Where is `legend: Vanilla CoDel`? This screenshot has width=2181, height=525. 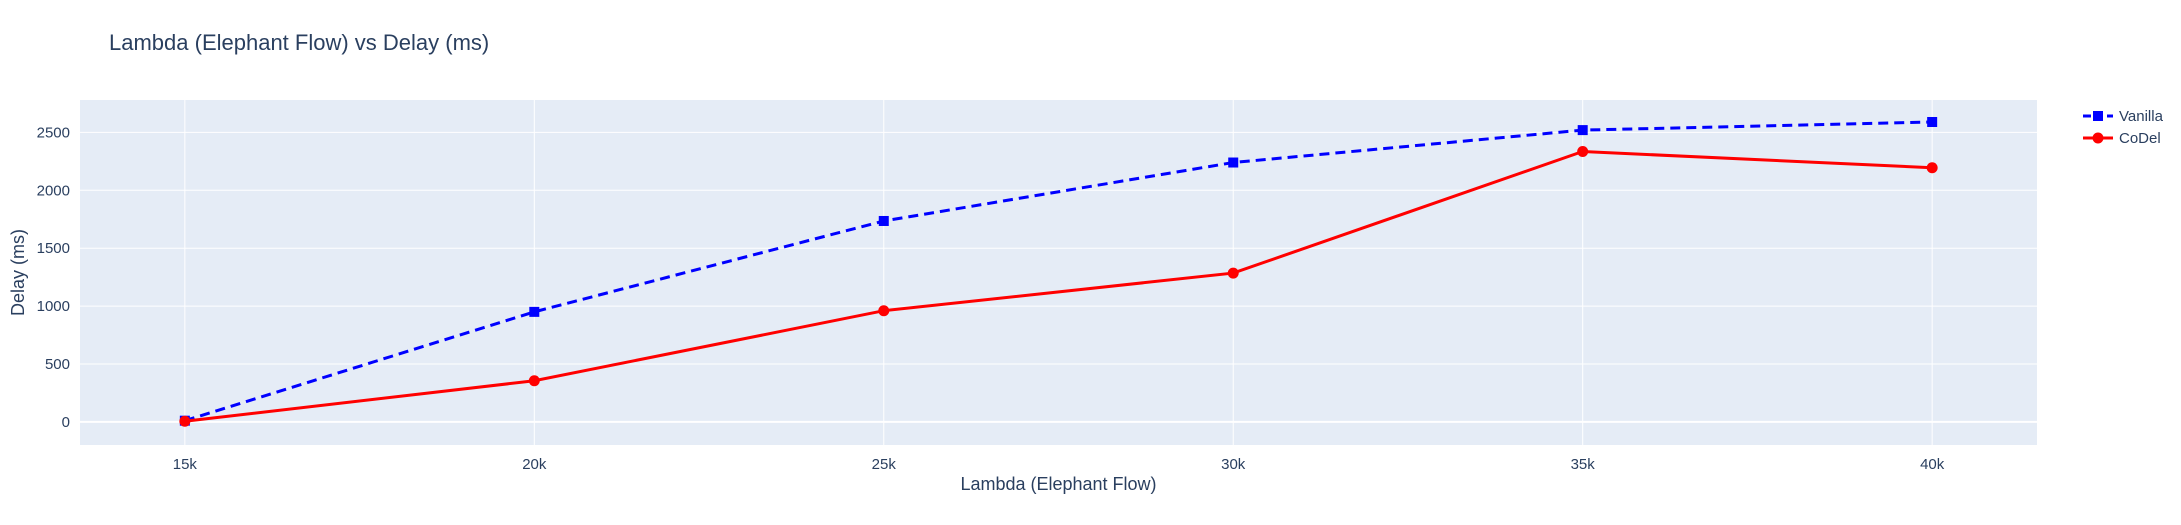
legend: Vanilla CoDel is located at coordinates (2123, 127).